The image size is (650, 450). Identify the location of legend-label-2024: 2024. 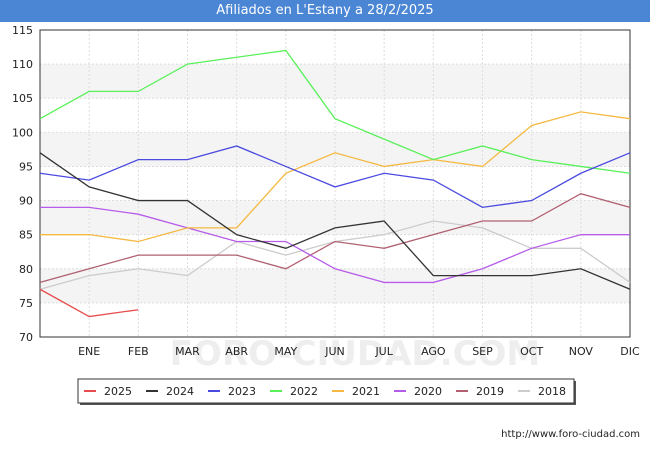
(180, 391).